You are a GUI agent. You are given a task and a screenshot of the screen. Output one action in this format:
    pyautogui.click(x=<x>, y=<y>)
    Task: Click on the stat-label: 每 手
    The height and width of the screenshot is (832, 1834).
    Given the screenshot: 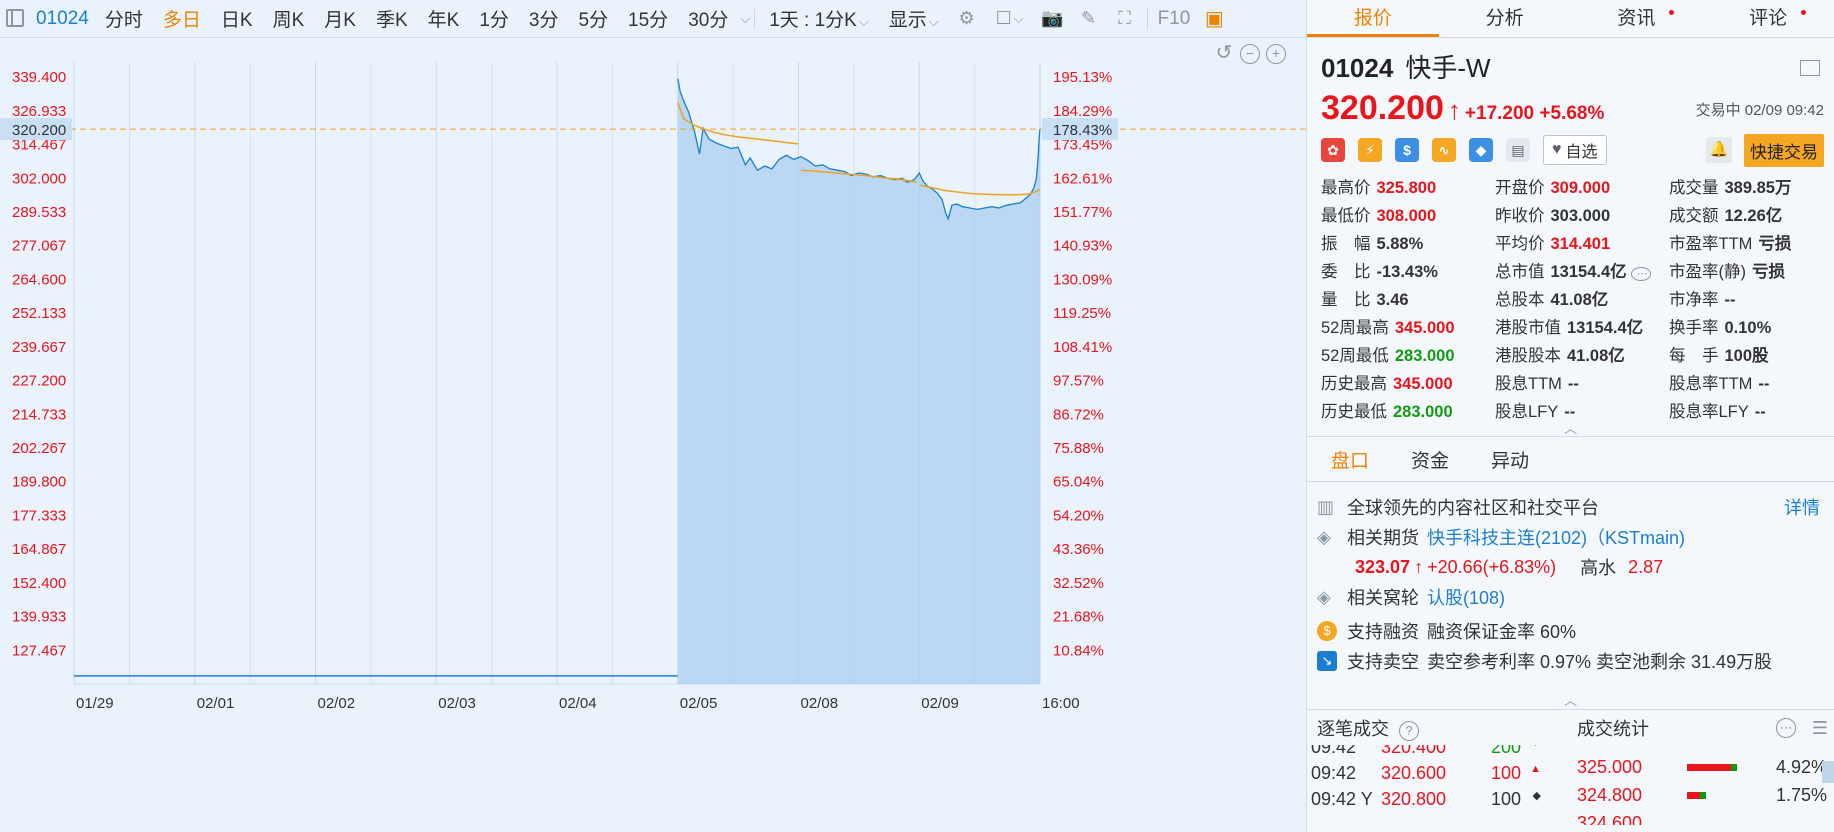 What is the action you would take?
    pyautogui.click(x=1694, y=356)
    